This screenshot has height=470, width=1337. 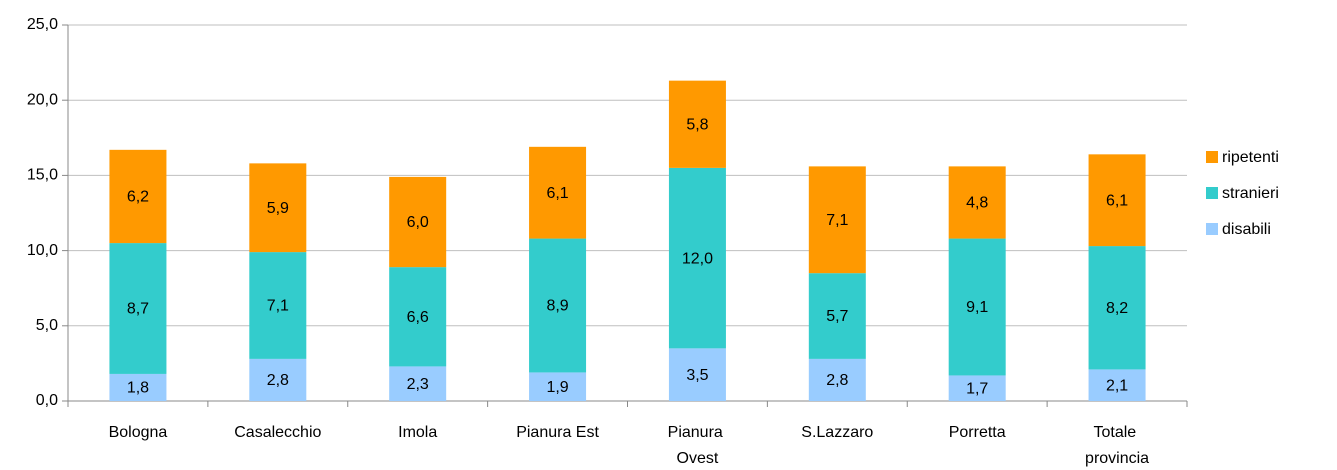 I want to click on data-label: 5,7, so click(x=837, y=316).